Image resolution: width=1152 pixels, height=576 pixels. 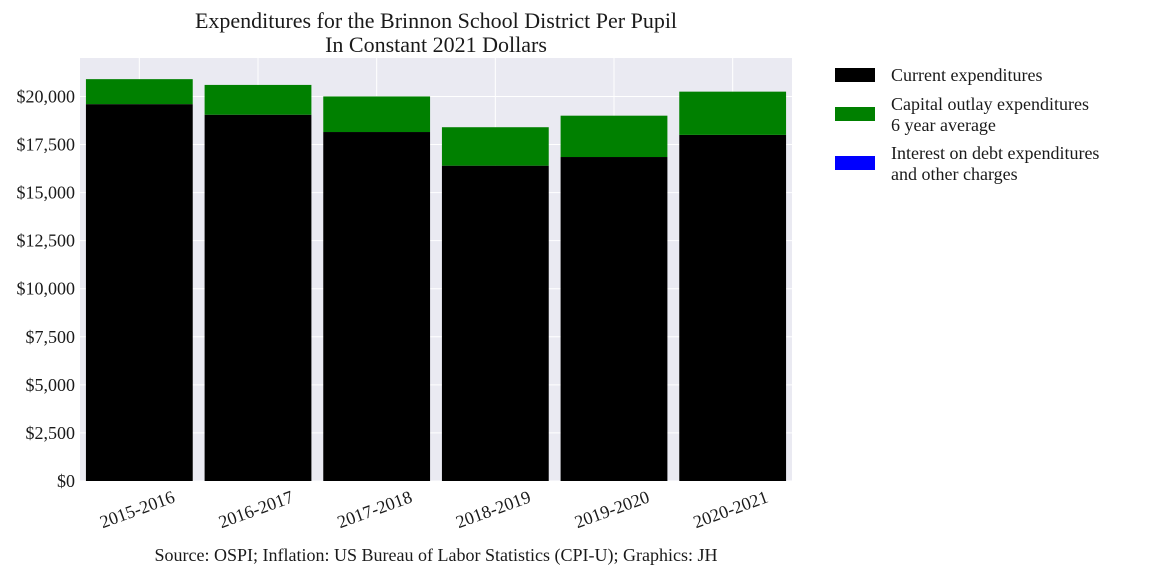 What do you see at coordinates (46, 241) in the screenshot?
I see `y-tick-label: $12,500` at bounding box center [46, 241].